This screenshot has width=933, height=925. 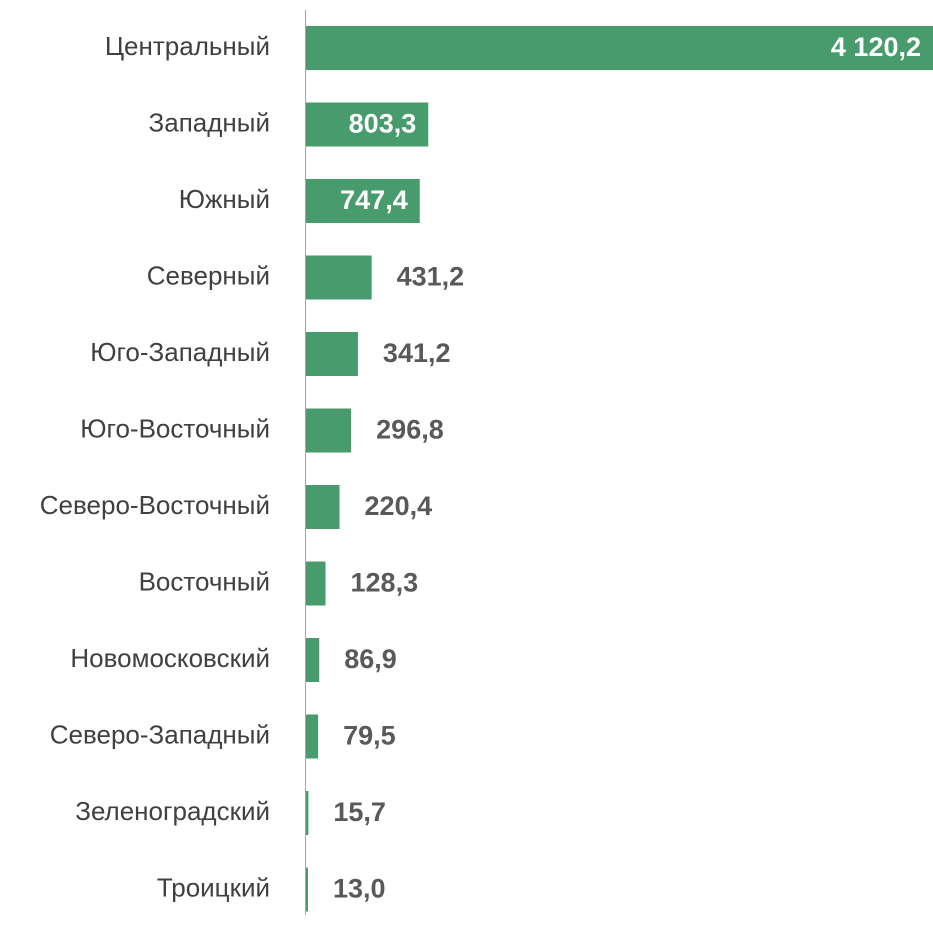 What do you see at coordinates (172, 811) in the screenshot?
I see `category-label: Зеленоградский` at bounding box center [172, 811].